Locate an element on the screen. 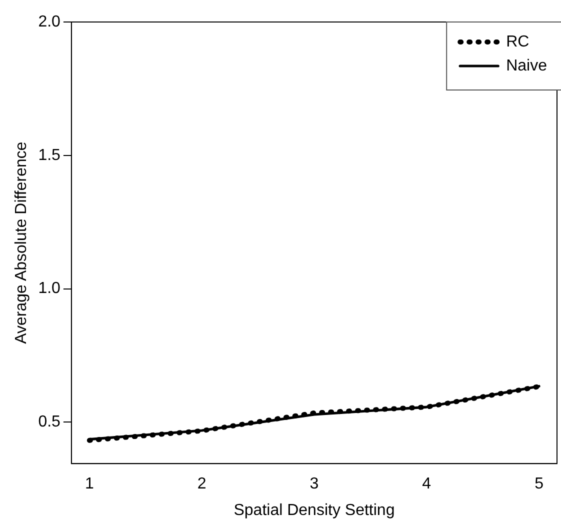  y-tick-label: 1.5 is located at coordinates (49, 155).